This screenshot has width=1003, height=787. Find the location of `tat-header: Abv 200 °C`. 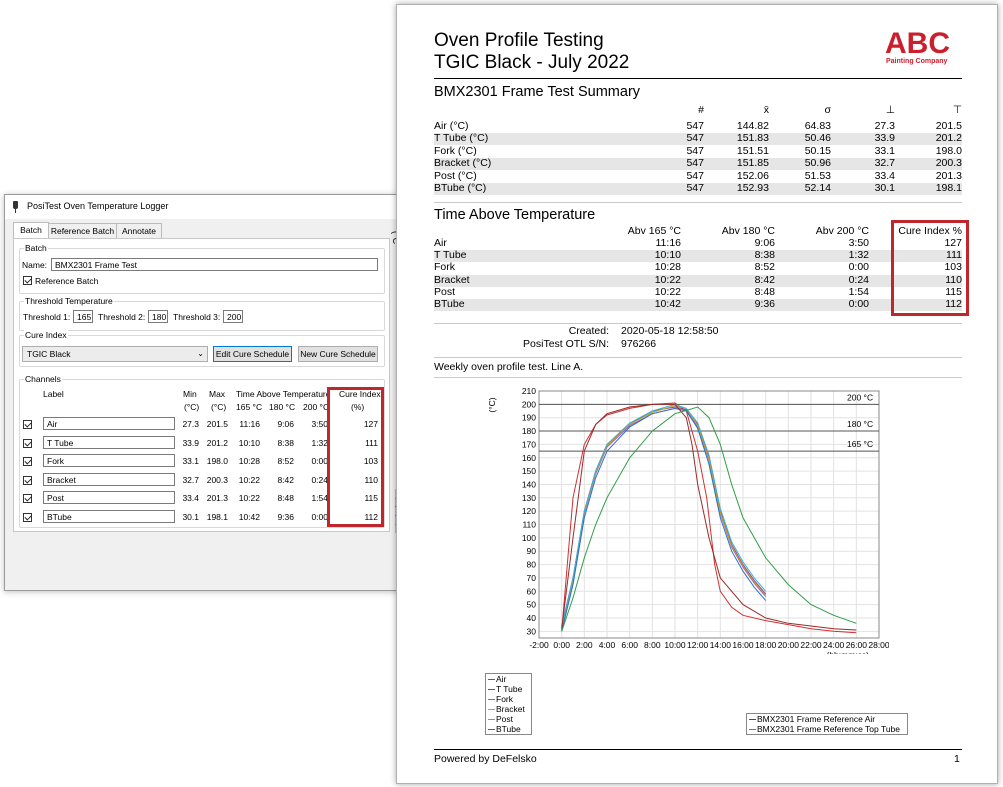

tat-header: Abv 200 °C is located at coordinates (842, 231).